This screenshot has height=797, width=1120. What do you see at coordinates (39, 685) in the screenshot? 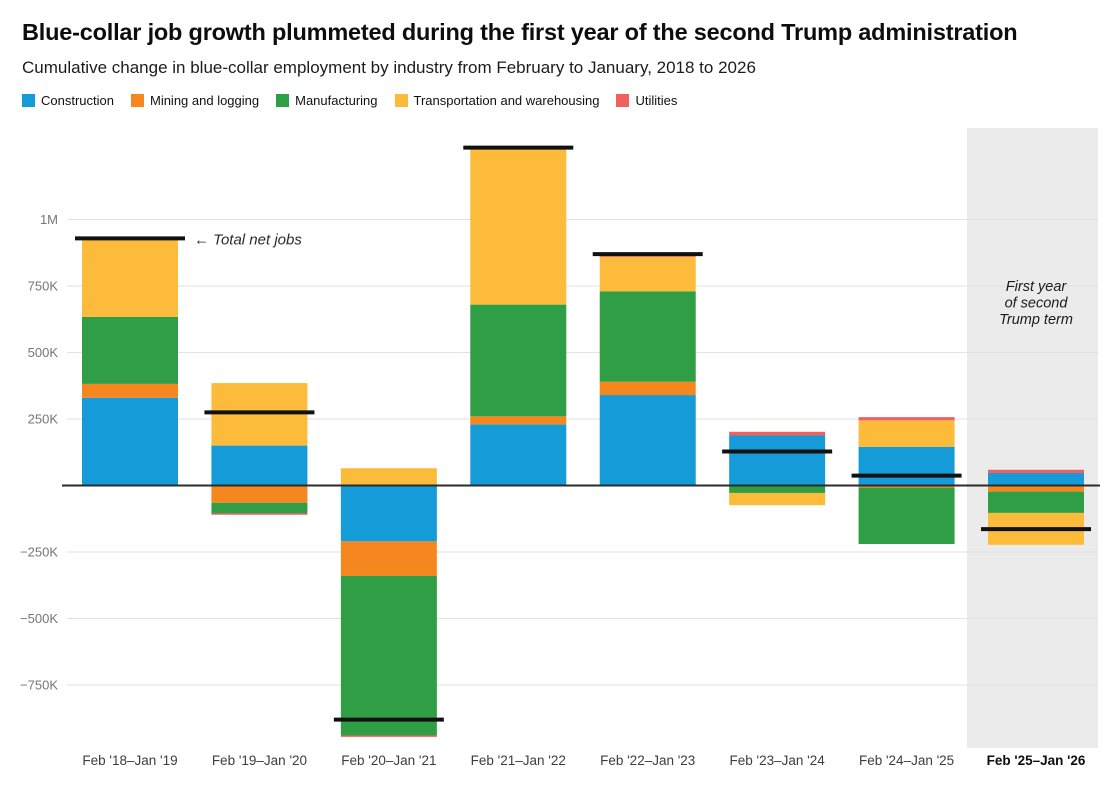
I see `y-tick-label: −750K` at bounding box center [39, 685].